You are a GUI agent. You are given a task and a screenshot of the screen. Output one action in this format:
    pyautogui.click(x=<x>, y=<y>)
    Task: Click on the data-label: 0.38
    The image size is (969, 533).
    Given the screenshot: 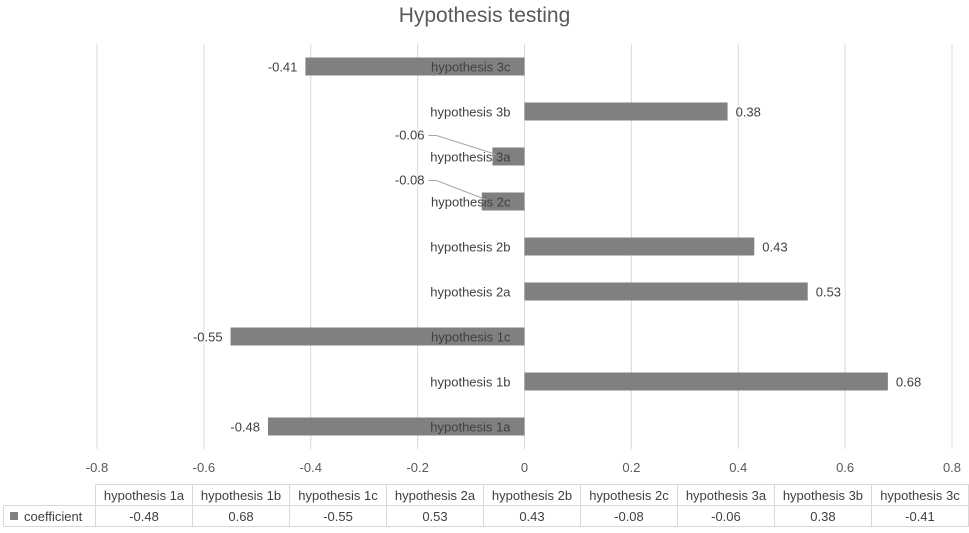 What is the action you would take?
    pyautogui.click(x=748, y=112)
    